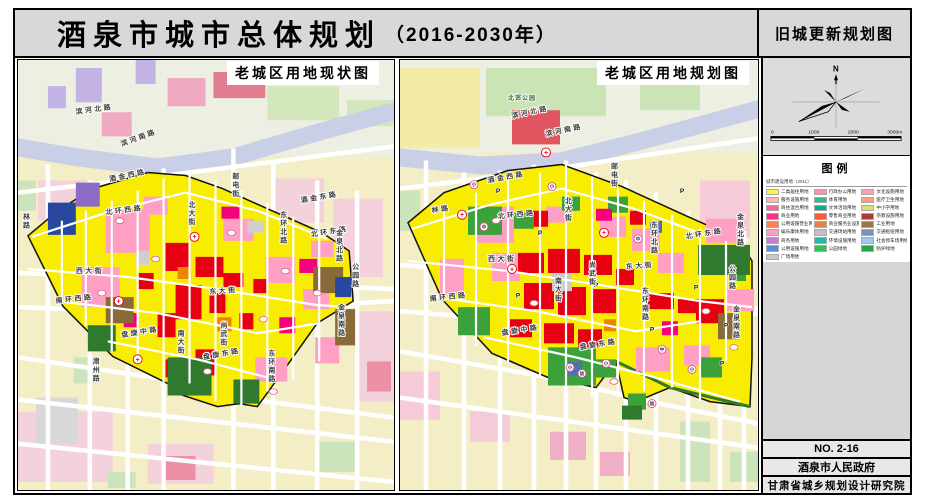 This screenshot has height=500, width=925. Describe the element at coordinates (339, 245) in the screenshot. I see `street-label: 金泉北路` at that location.